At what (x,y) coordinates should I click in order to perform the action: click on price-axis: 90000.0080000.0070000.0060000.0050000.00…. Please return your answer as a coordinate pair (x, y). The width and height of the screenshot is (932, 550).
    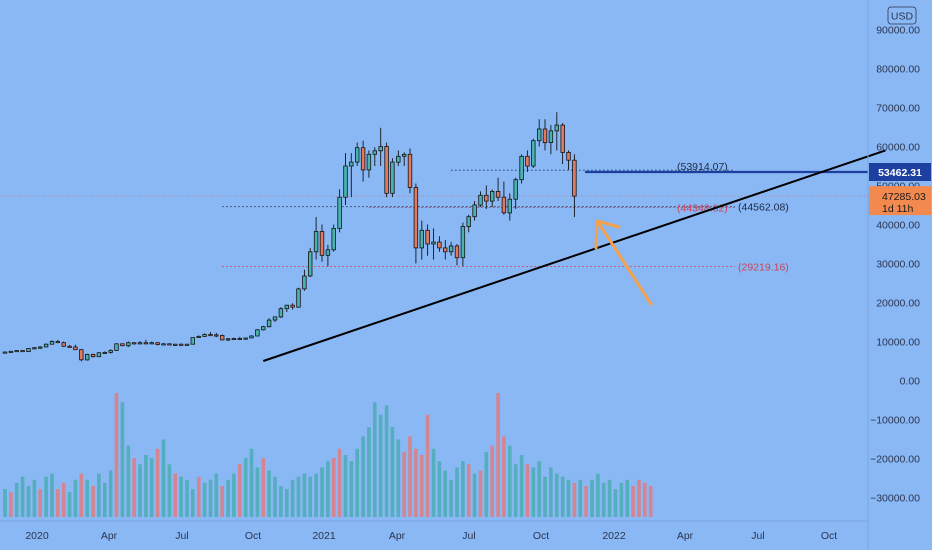
    Looking at the image, I should click on (900, 265).